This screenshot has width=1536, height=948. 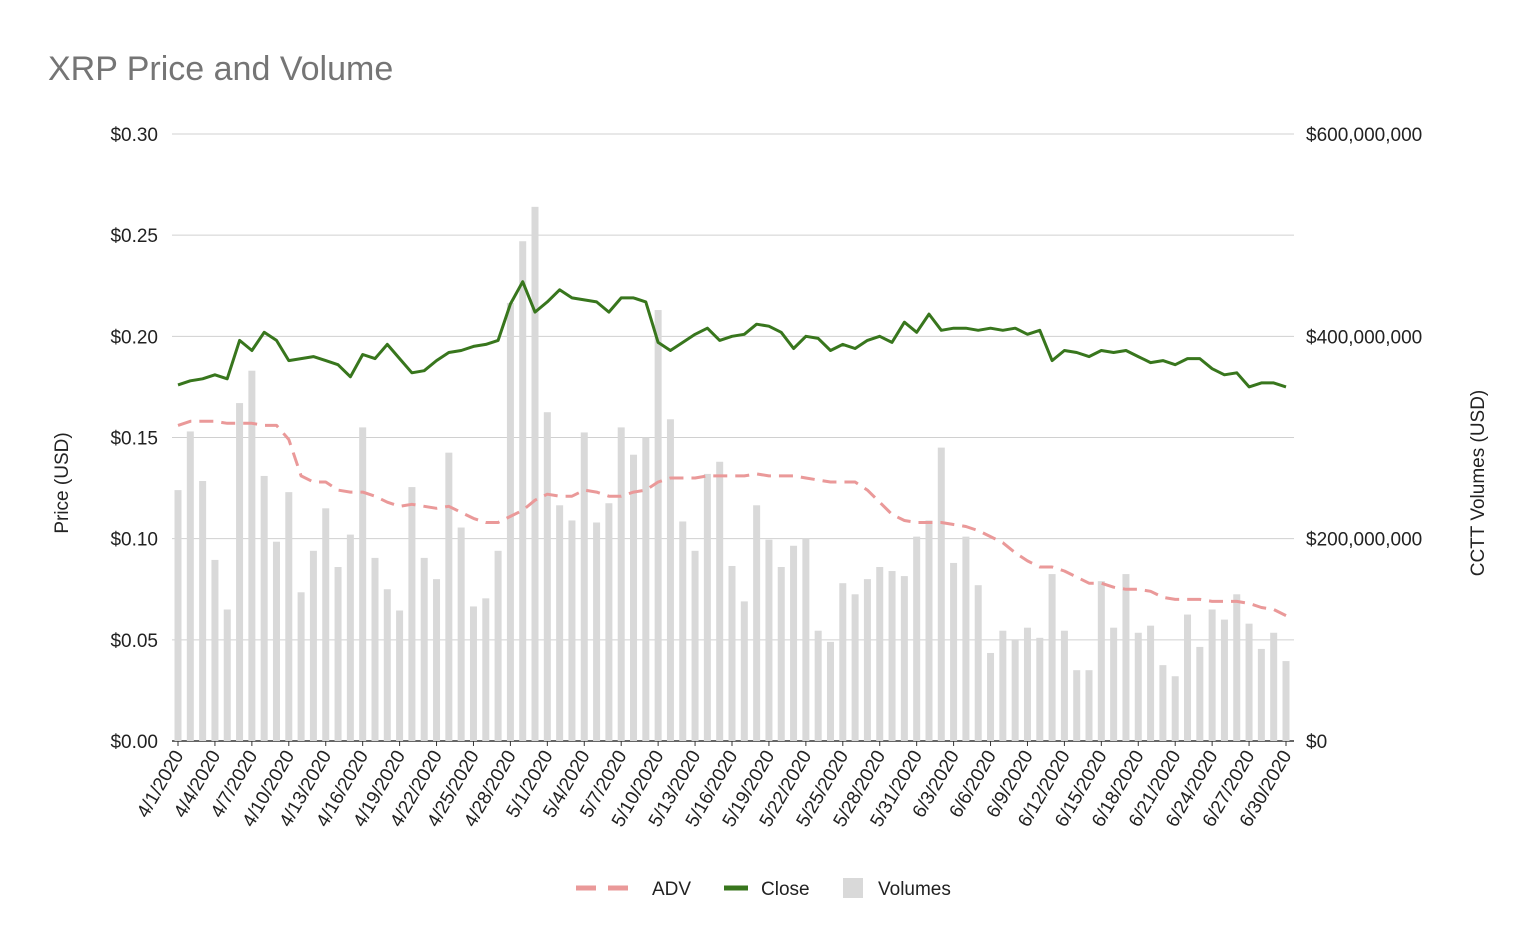 I want to click on legend-item-volumes: Volumes, so click(x=897, y=889).